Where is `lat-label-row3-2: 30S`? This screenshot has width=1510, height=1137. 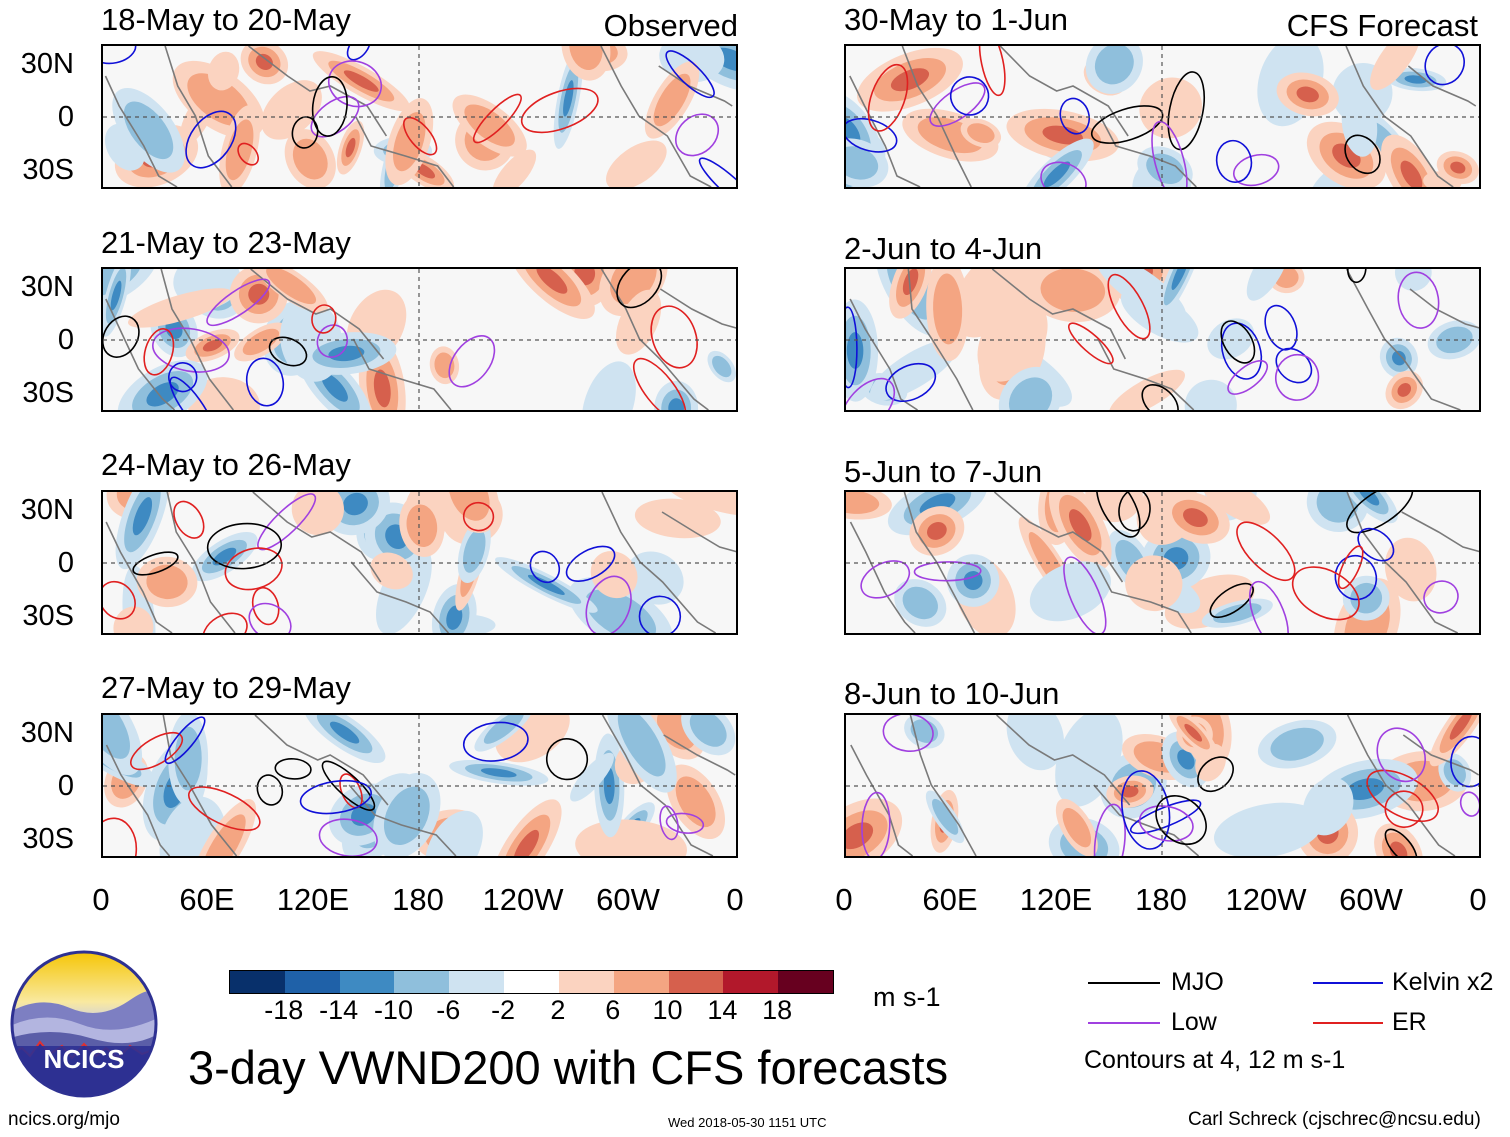 lat-label-row3-2: 30S is located at coordinates (48, 616).